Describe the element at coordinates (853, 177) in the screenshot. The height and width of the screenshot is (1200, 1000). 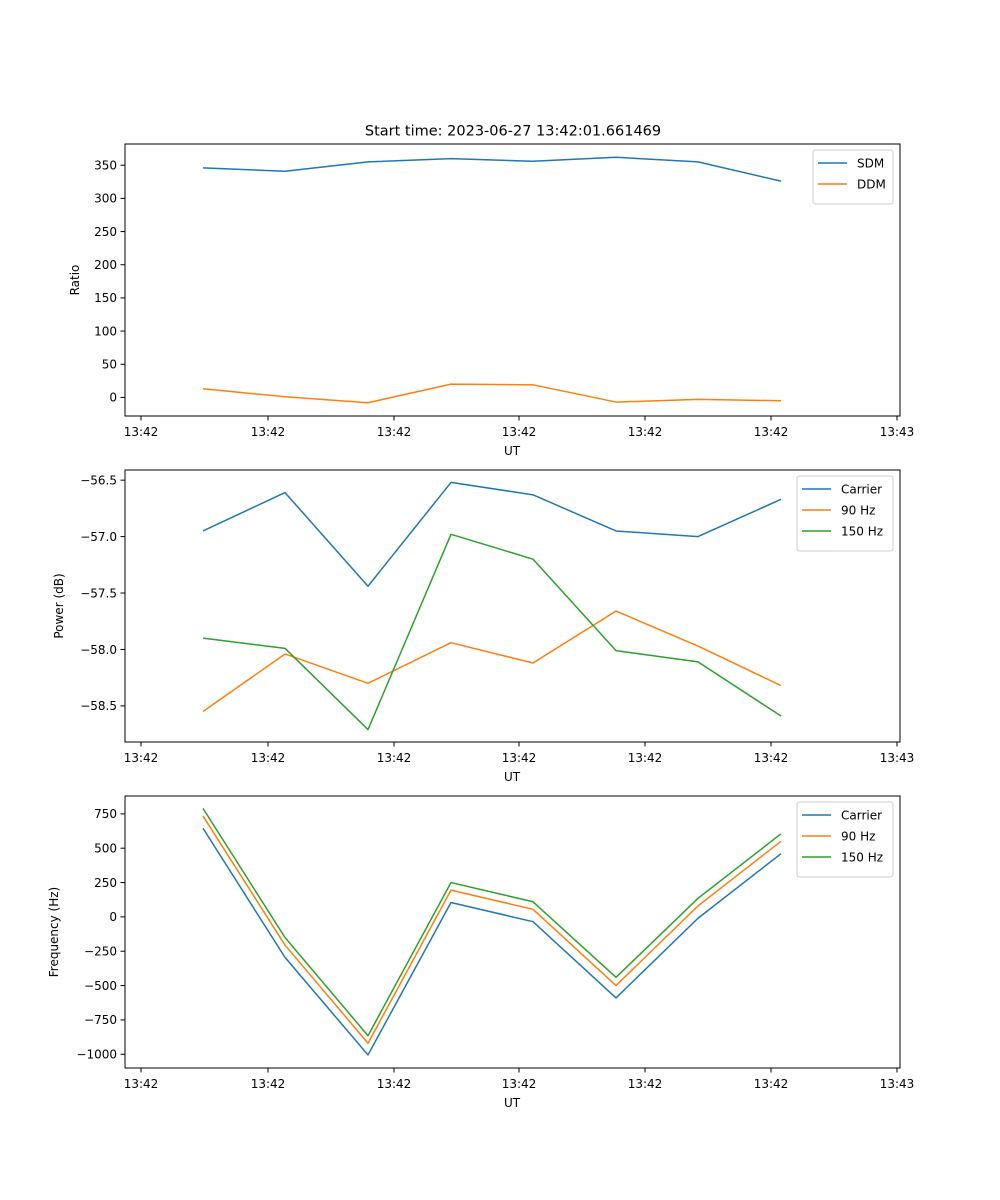
I see `legend: SDM DDM` at that location.